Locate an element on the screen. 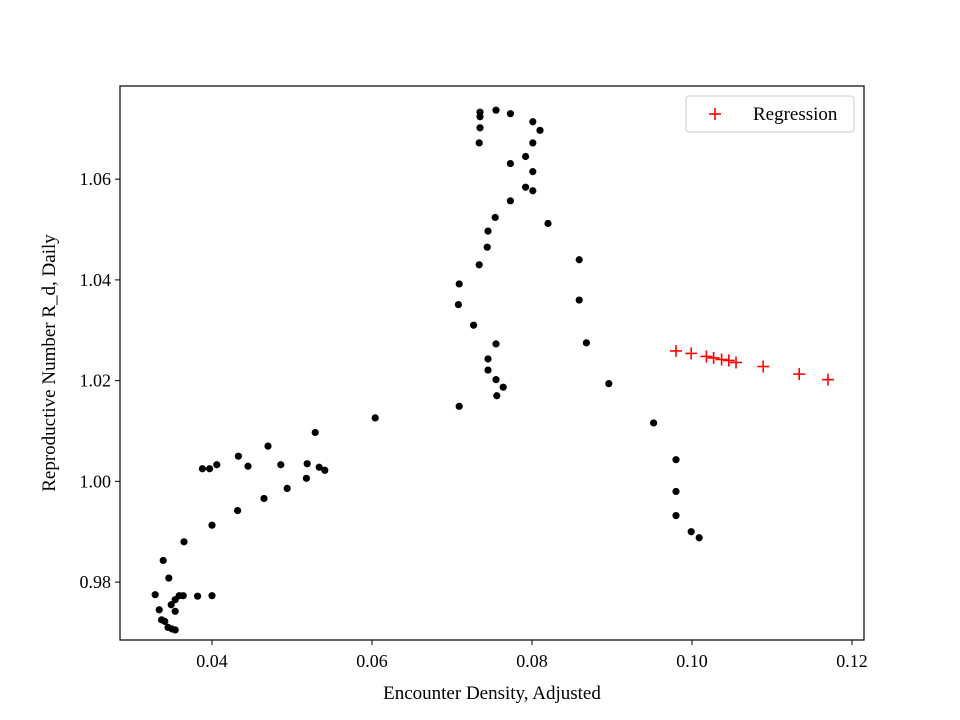 Image resolution: width=960 pixels, height=720 pixels. y-axis-label: Reproductive Number R_d, Daily is located at coordinates (49, 363).